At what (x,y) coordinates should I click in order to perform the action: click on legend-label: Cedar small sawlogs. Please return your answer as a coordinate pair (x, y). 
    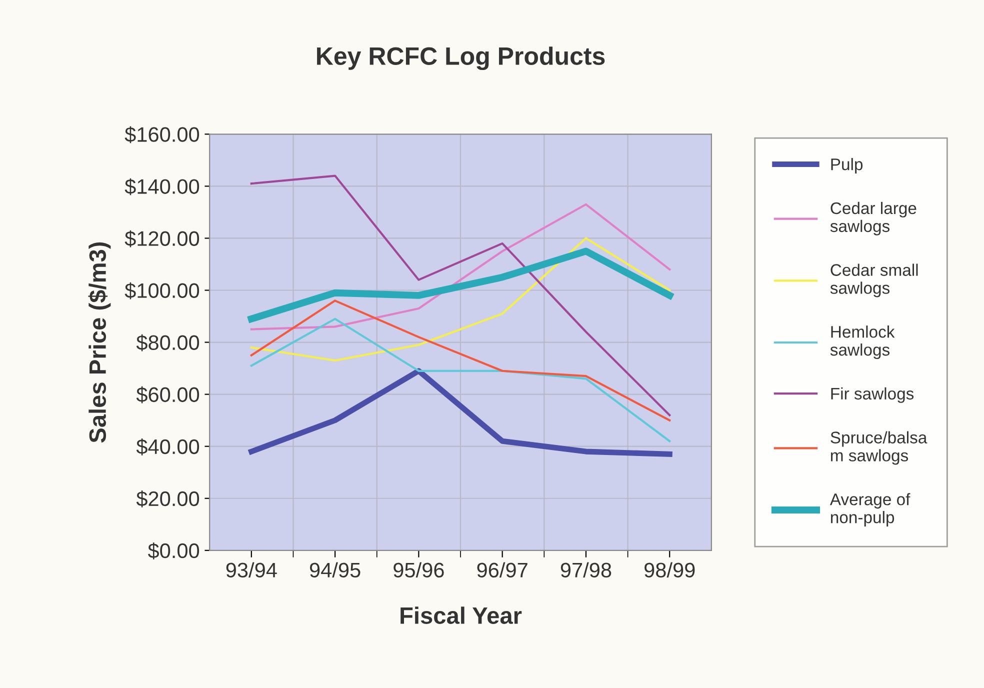
    Looking at the image, I should click on (874, 281).